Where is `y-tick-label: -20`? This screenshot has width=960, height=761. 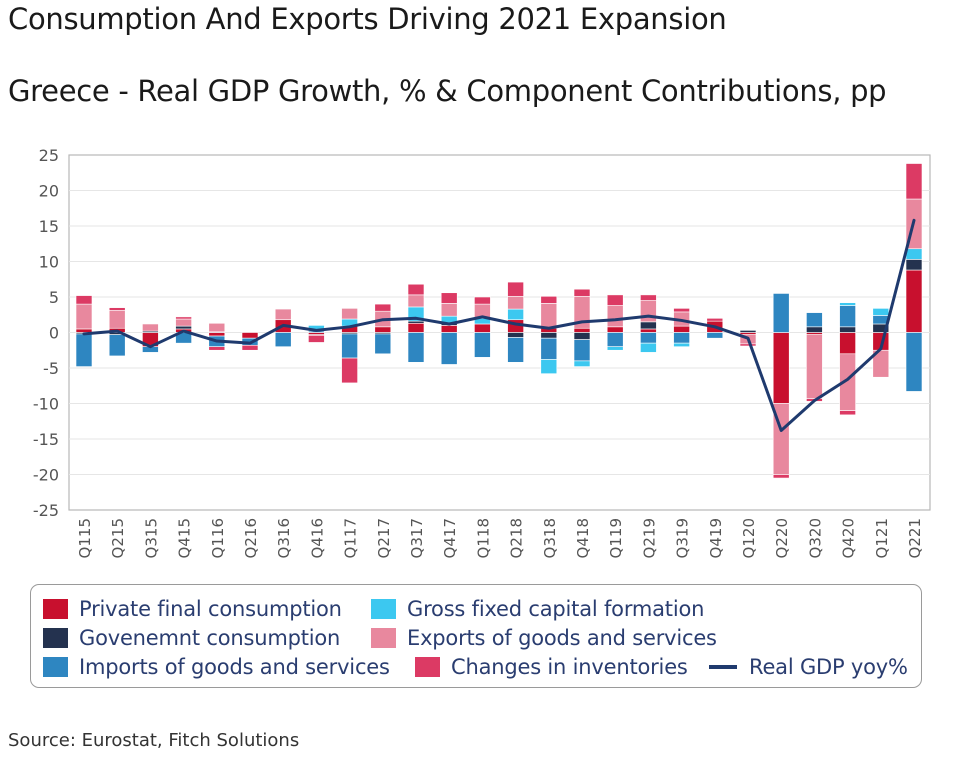
y-tick-label: -20 is located at coordinates (46, 475).